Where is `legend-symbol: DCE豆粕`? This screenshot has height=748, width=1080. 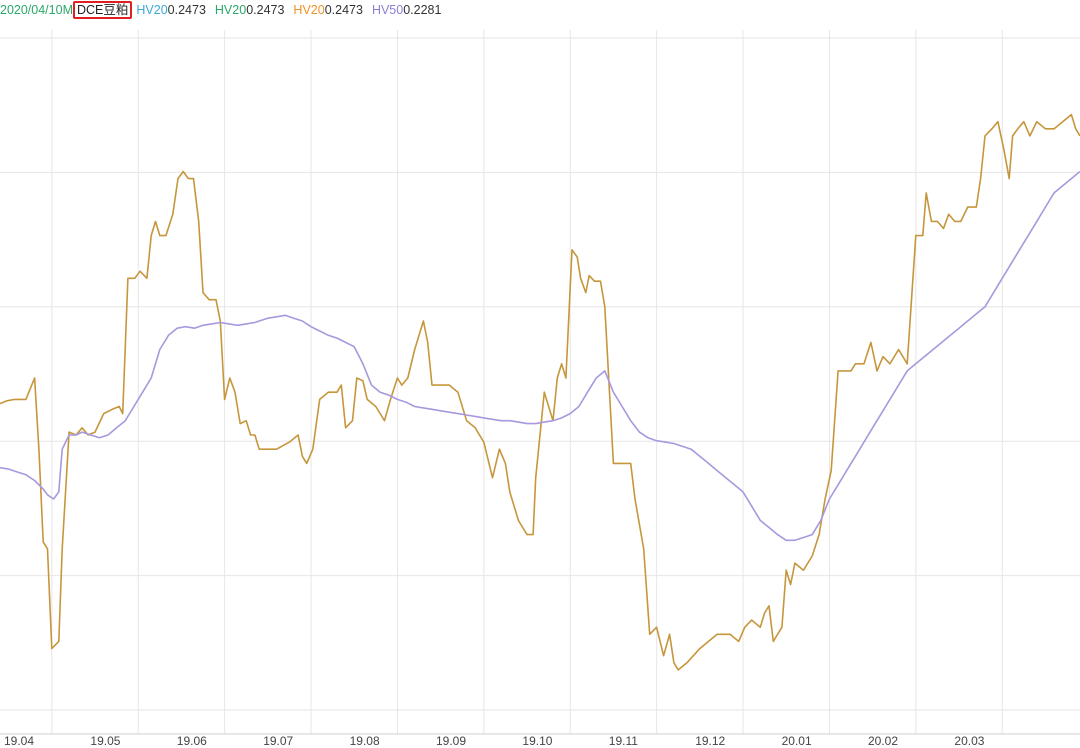
legend-symbol: DCE豆粕 is located at coordinates (102, 10).